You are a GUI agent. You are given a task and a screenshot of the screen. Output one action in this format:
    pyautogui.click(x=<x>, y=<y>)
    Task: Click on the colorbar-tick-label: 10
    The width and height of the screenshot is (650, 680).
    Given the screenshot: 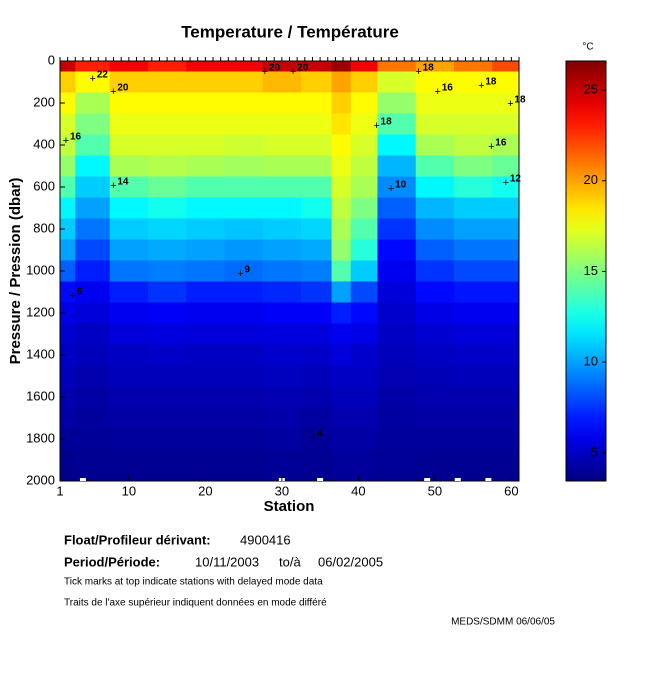 What is the action you would take?
    pyautogui.click(x=591, y=361)
    